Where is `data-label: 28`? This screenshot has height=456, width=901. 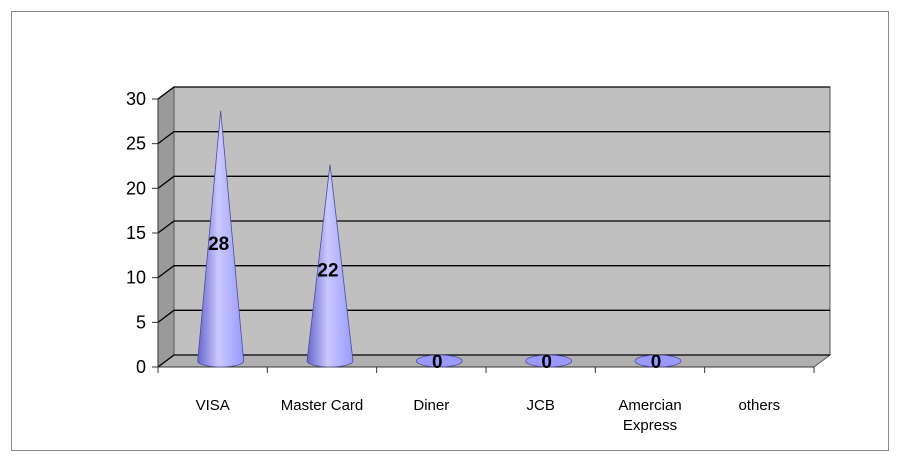
data-label: 28 is located at coordinates (218, 244).